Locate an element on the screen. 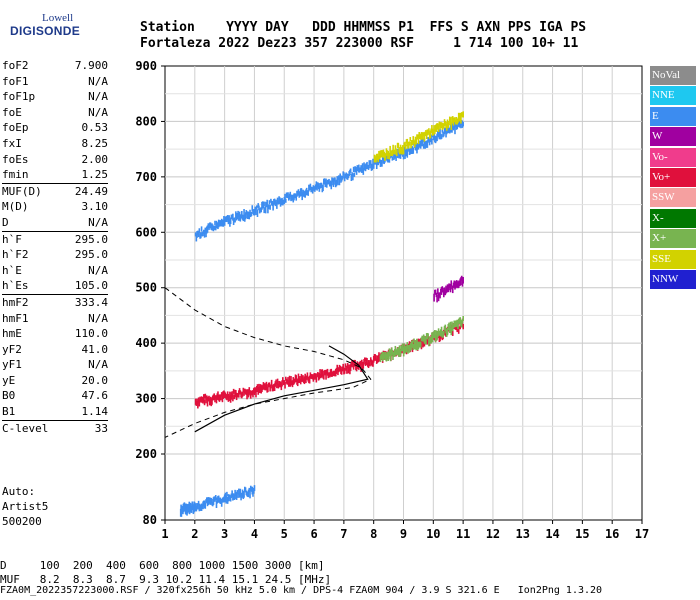  x-tick-label: 1 is located at coordinates (164, 534).